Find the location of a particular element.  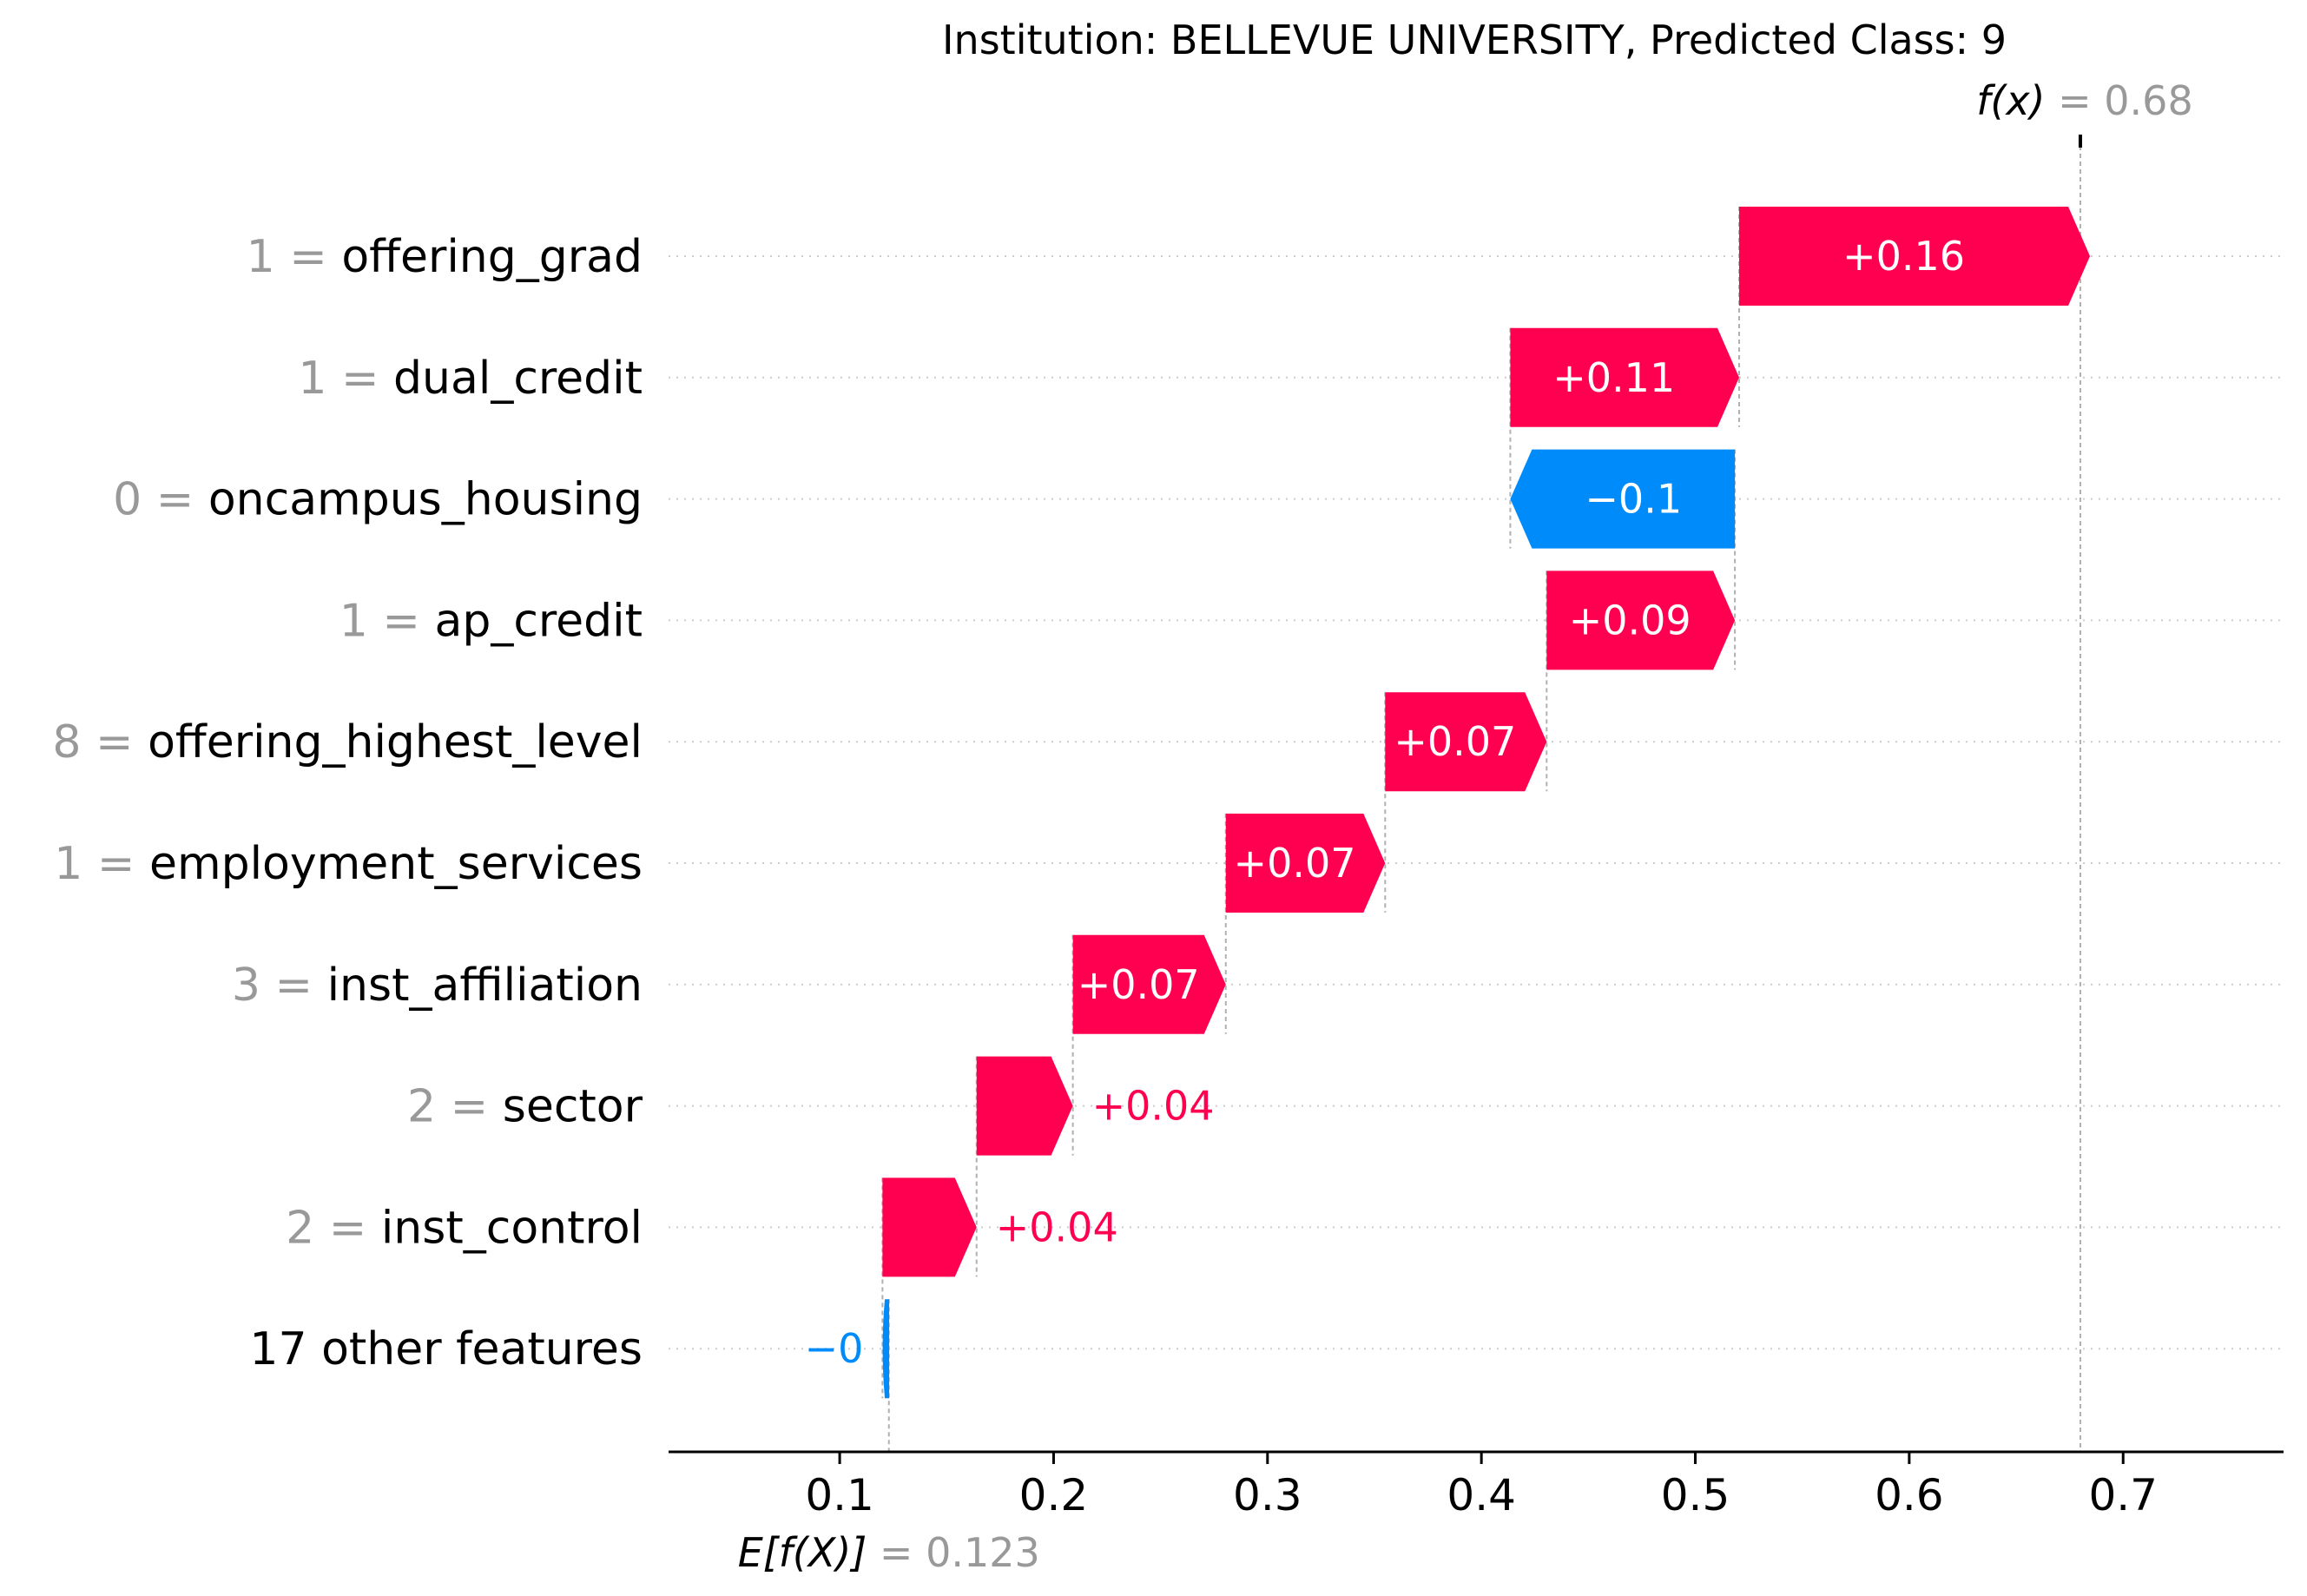

x-tick-label: 0.1 is located at coordinates (839, 1495).